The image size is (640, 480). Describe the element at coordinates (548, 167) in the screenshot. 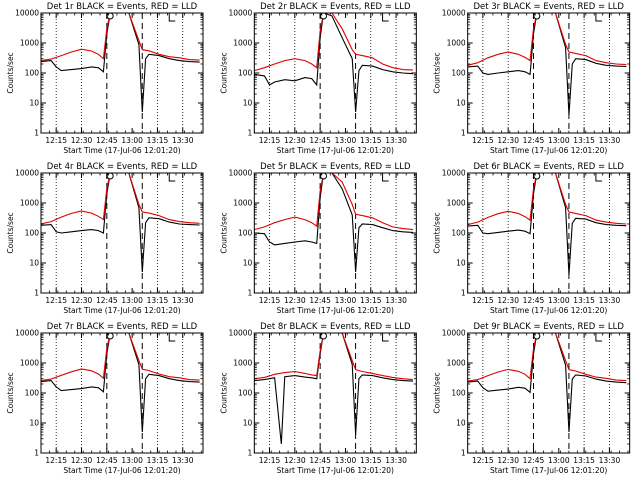

I see `chart-title: Det 6r BLACK = Events, RED = LLD` at that location.